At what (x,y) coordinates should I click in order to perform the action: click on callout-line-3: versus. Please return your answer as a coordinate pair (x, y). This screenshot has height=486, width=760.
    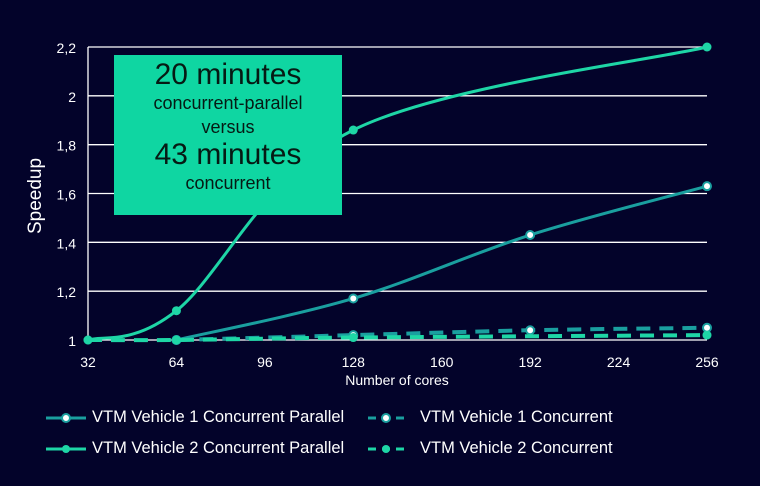
    Looking at the image, I should click on (228, 127).